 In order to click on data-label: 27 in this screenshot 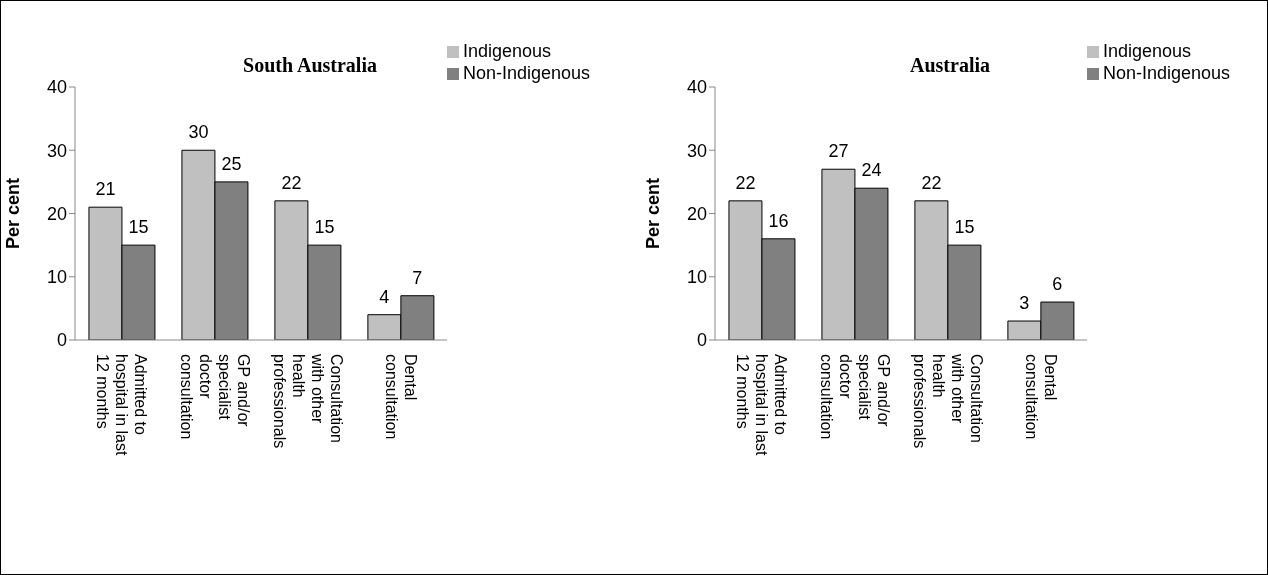, I will do `click(838, 151)`.